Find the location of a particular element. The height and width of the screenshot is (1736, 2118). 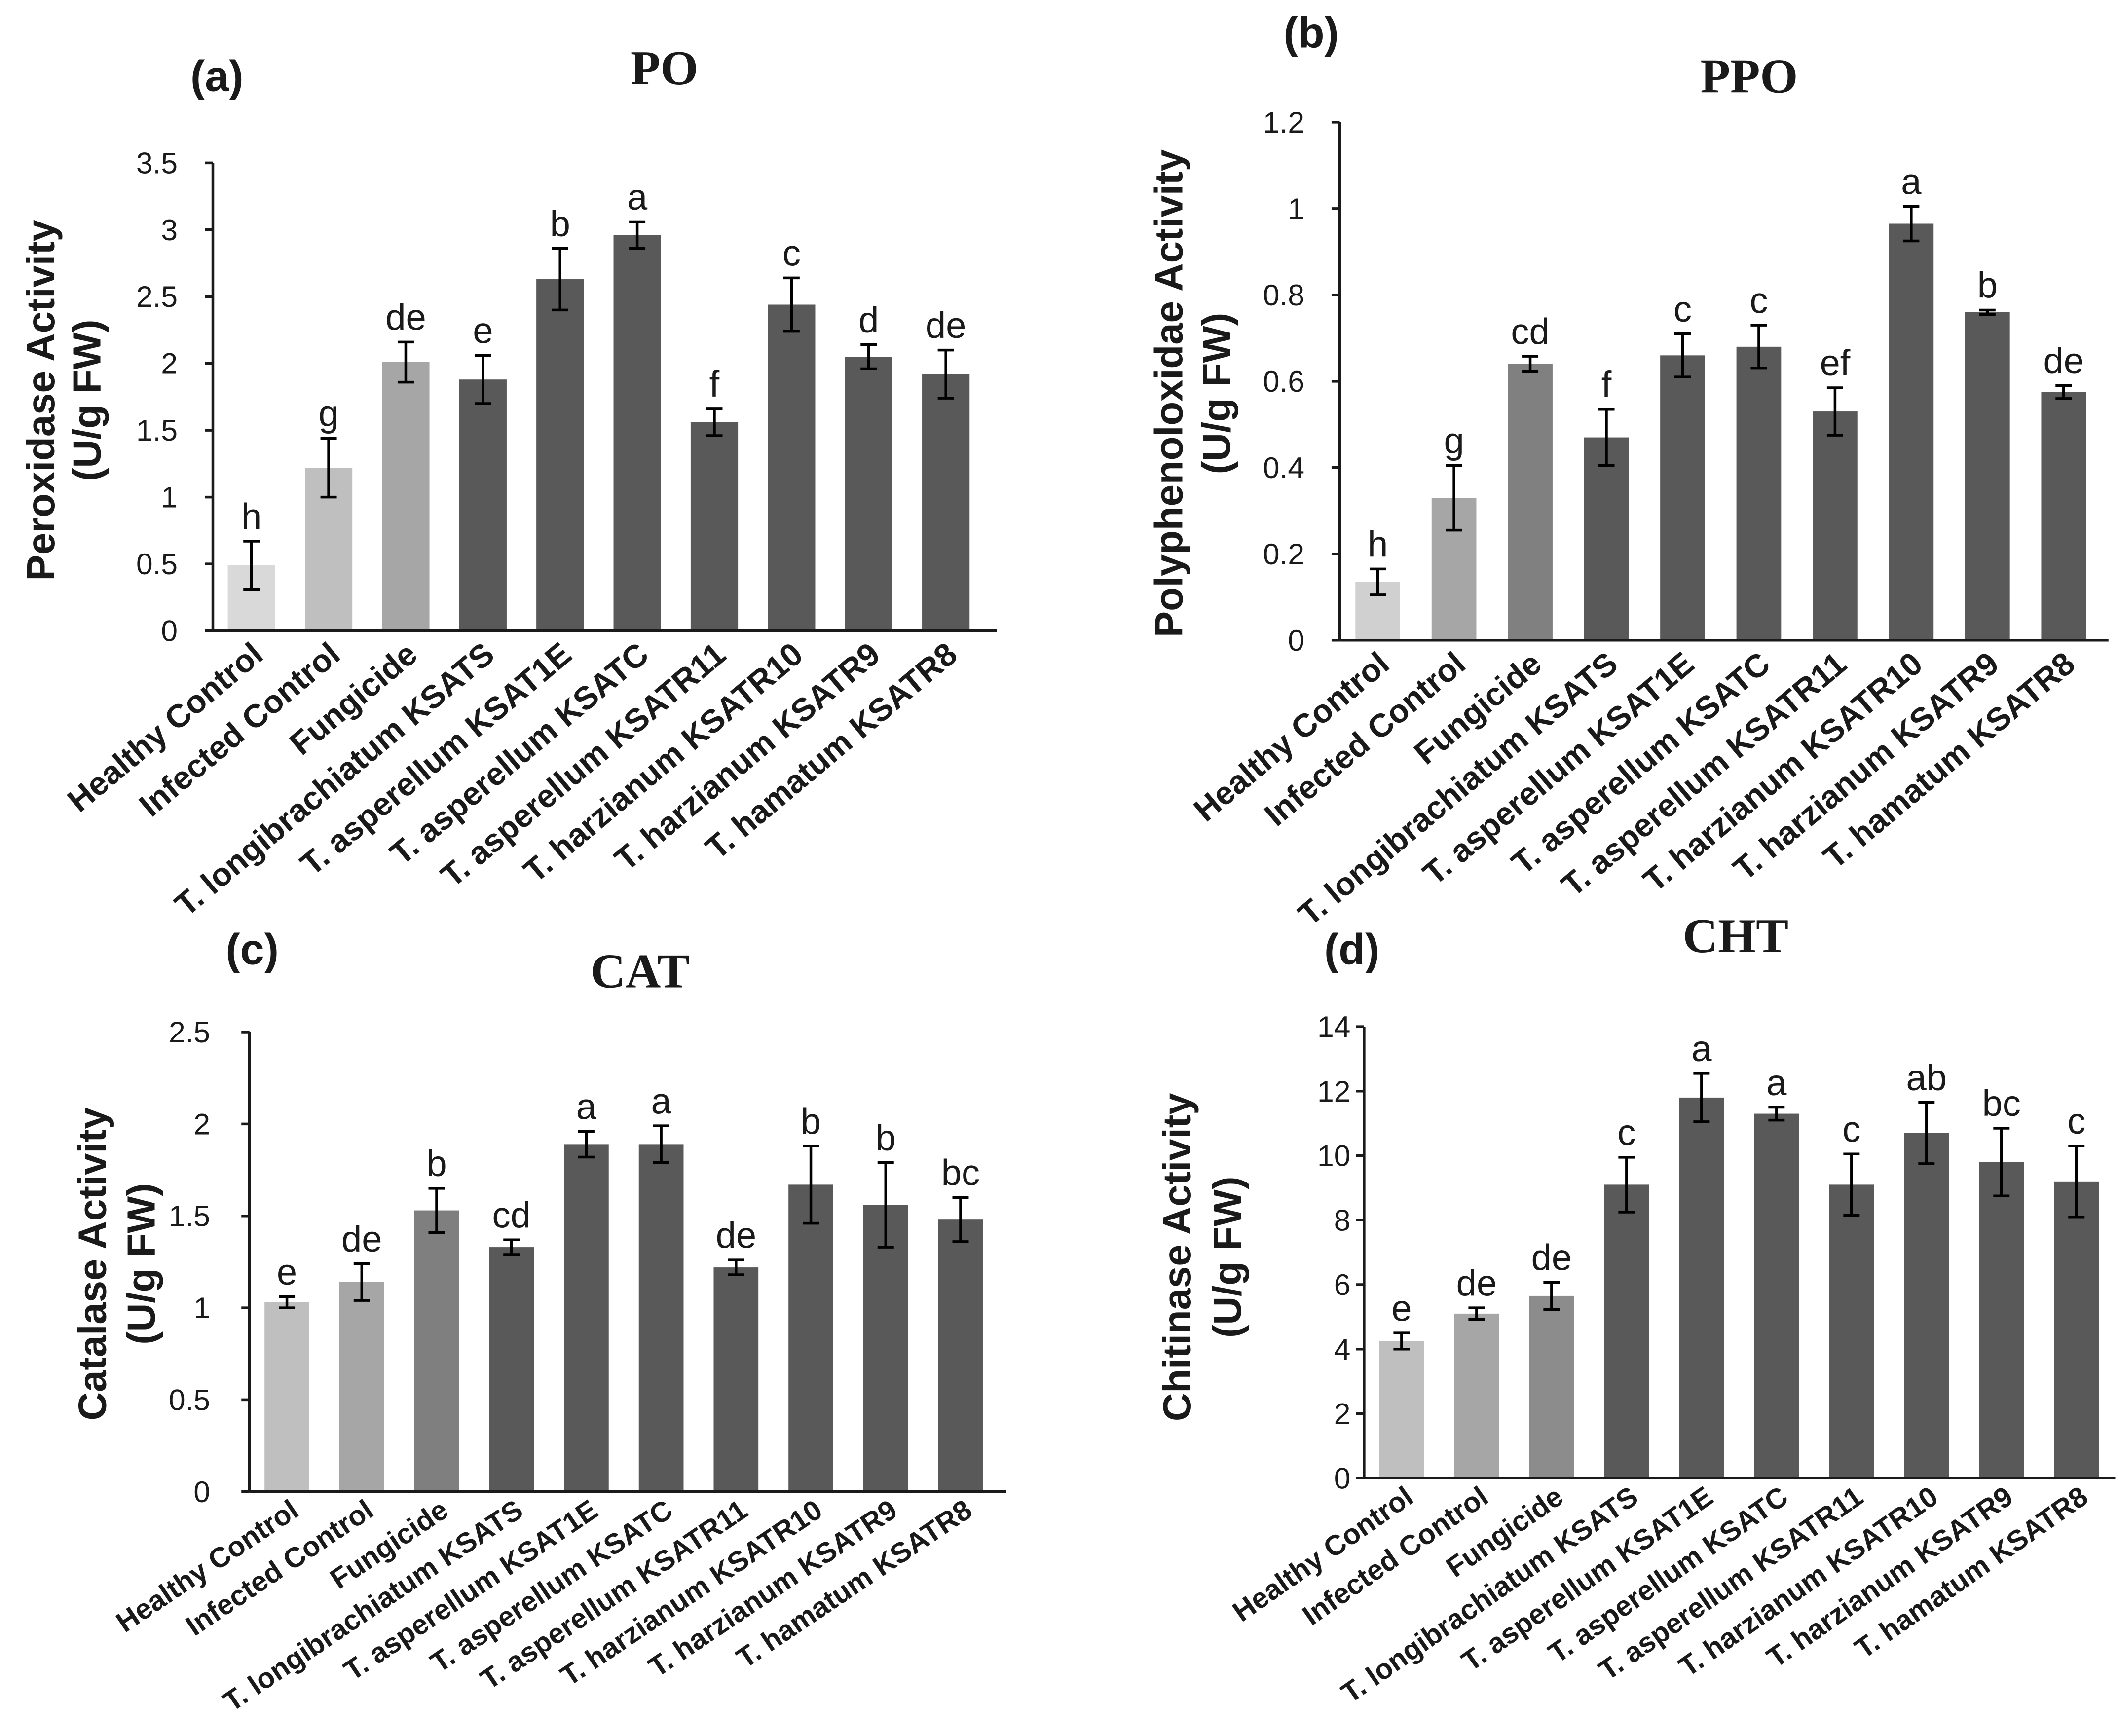

panel-label: (c) is located at coordinates (251, 949).